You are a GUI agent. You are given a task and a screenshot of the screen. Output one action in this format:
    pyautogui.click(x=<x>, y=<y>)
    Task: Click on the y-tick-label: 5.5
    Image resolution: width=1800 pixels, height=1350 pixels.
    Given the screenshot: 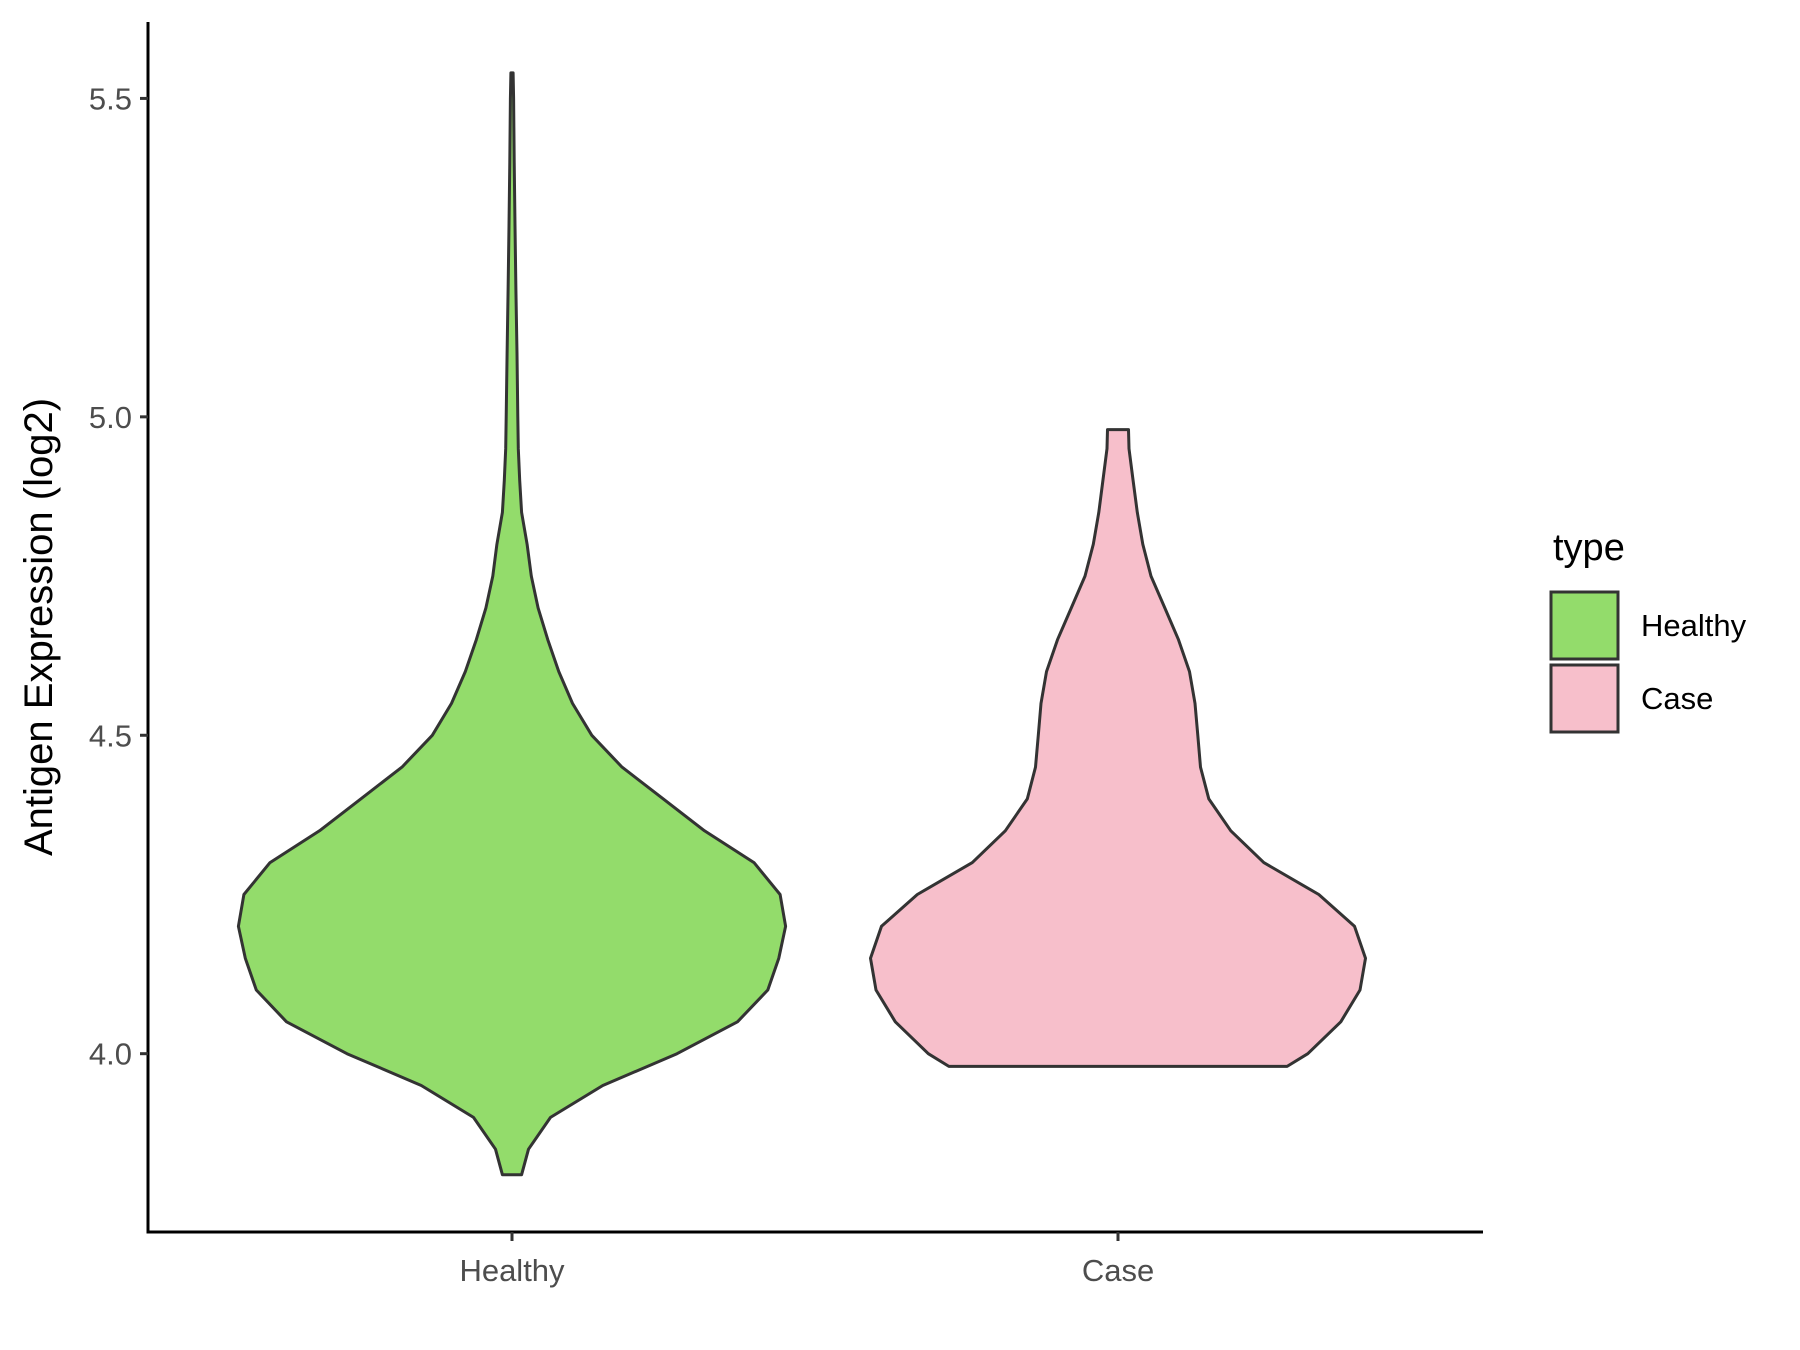 What is the action you would take?
    pyautogui.click(x=110, y=98)
    